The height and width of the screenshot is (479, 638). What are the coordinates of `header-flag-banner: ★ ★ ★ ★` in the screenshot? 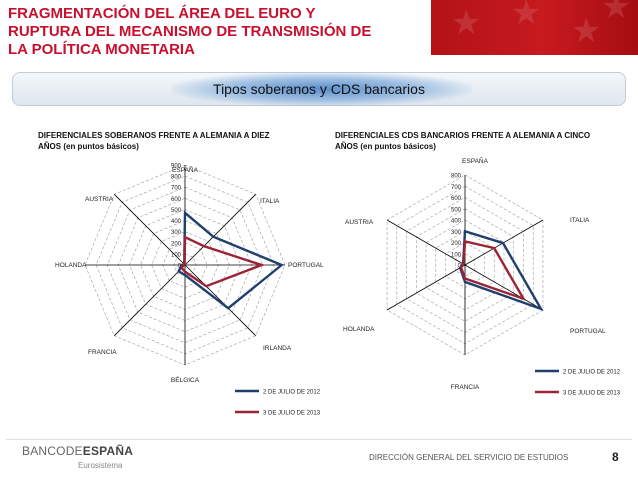 It's located at (534, 27).